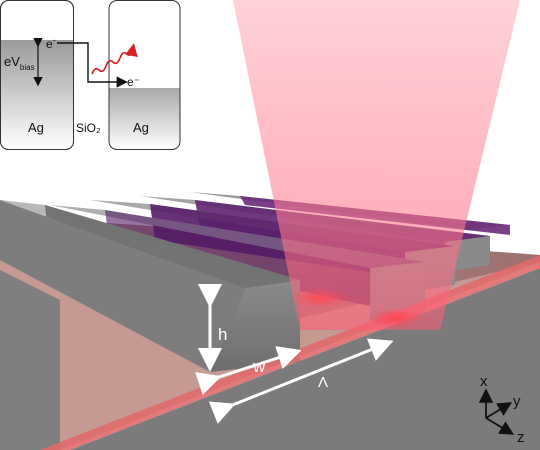 The image size is (540, 450). Describe the element at coordinates (521, 437) in the screenshot. I see `axis-z-label: z` at that location.